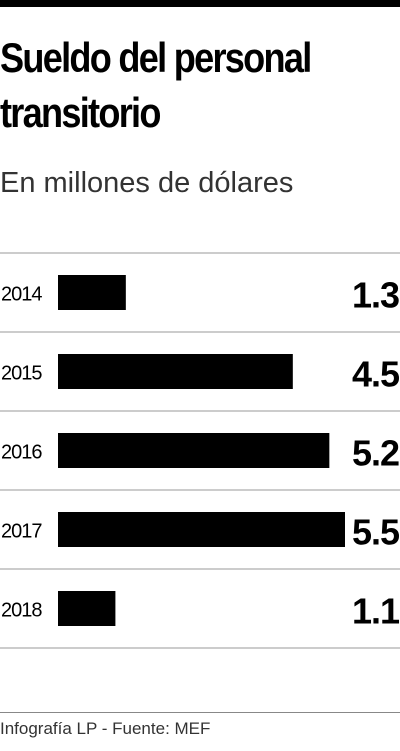  I want to click on year-label-2014: 2014, so click(21, 295).